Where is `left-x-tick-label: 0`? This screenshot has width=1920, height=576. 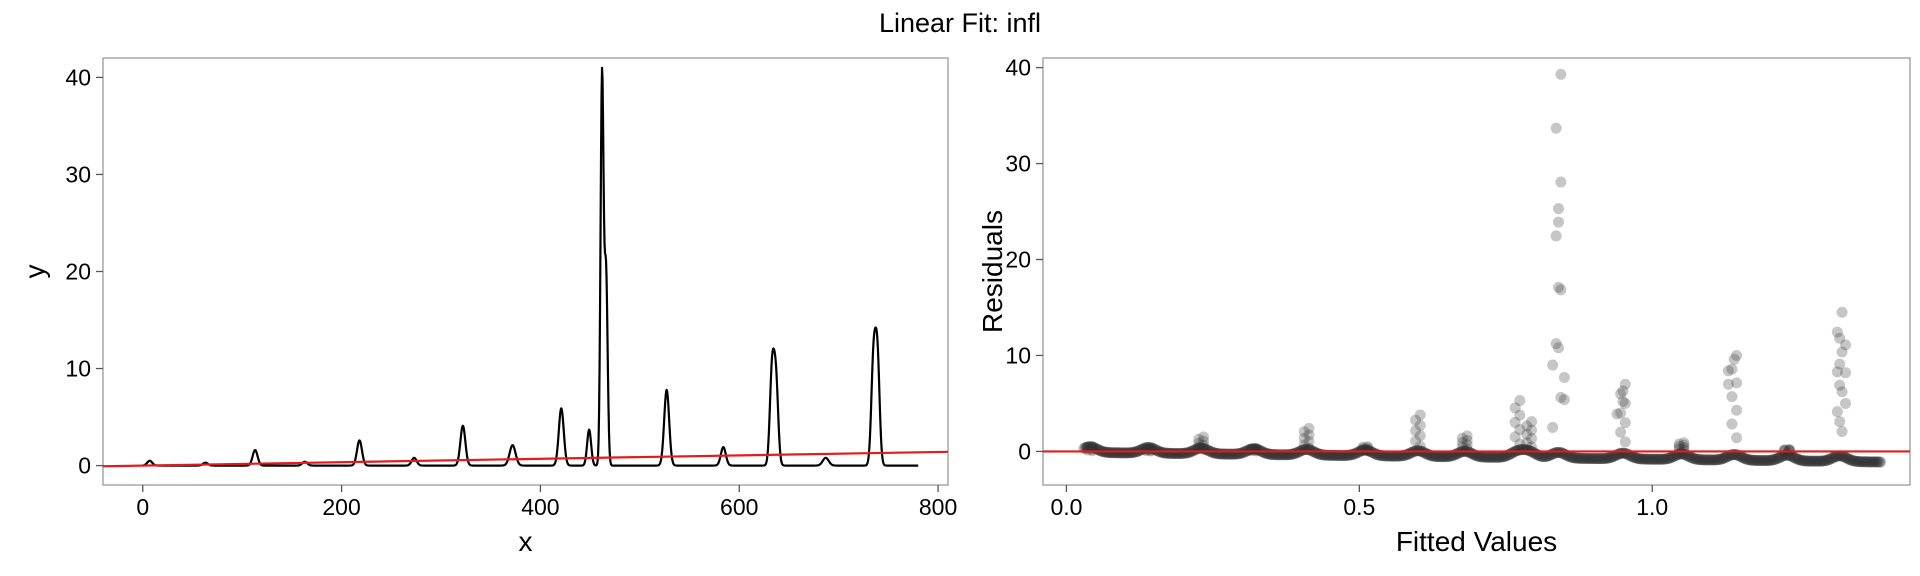 left-x-tick-label: 0 is located at coordinates (142, 507).